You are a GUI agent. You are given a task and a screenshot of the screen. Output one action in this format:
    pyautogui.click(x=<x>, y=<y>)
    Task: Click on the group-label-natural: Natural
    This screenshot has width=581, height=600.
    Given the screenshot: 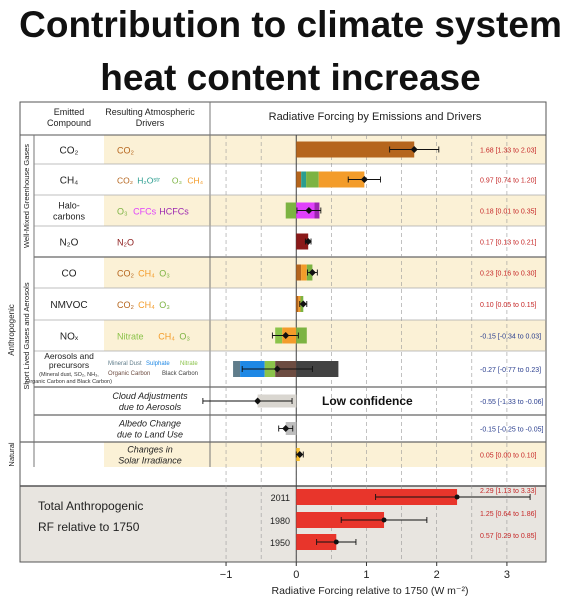 What is the action you would take?
    pyautogui.click(x=11, y=454)
    